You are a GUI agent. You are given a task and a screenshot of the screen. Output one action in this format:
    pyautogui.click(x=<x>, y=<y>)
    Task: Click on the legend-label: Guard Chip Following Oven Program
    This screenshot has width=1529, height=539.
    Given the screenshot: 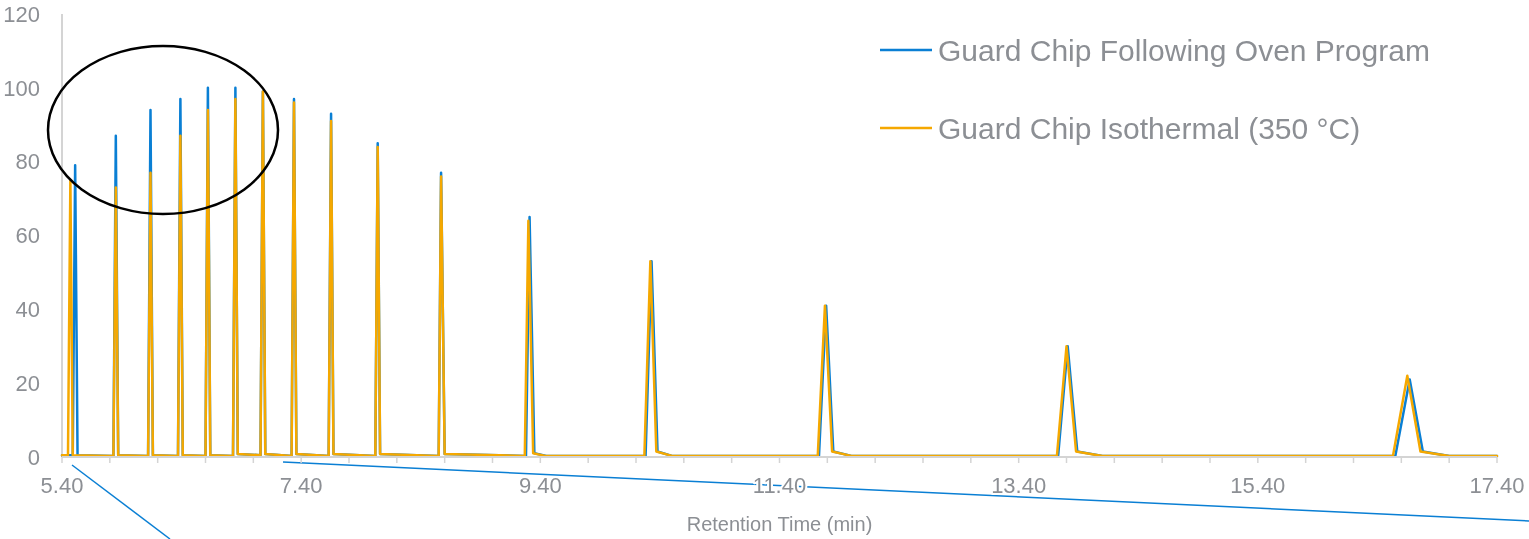 What is the action you would take?
    pyautogui.click(x=1184, y=50)
    